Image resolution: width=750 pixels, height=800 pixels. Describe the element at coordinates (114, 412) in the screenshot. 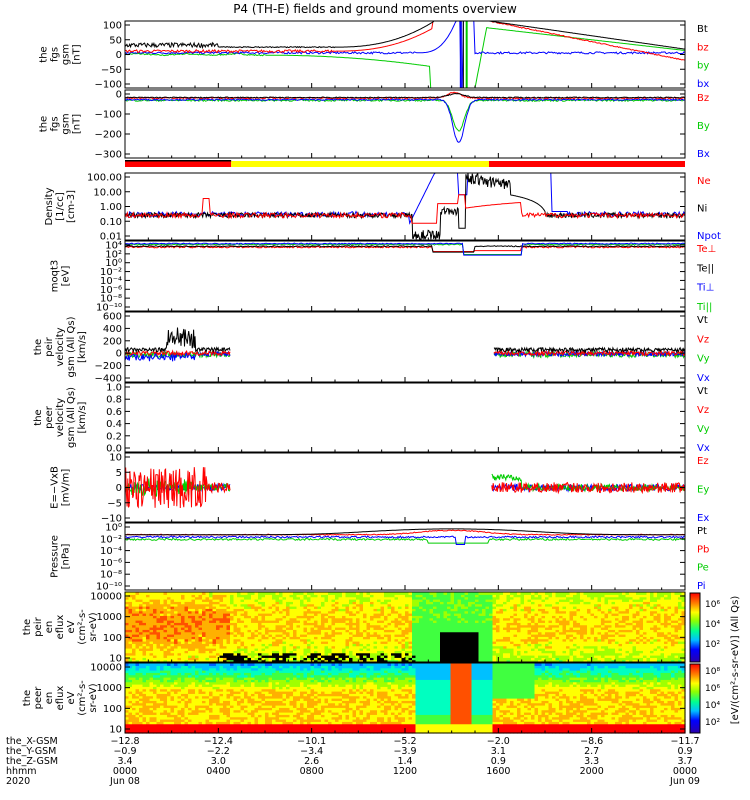

I see `ytick-label-peer_velocity-2: 0.6` at that location.